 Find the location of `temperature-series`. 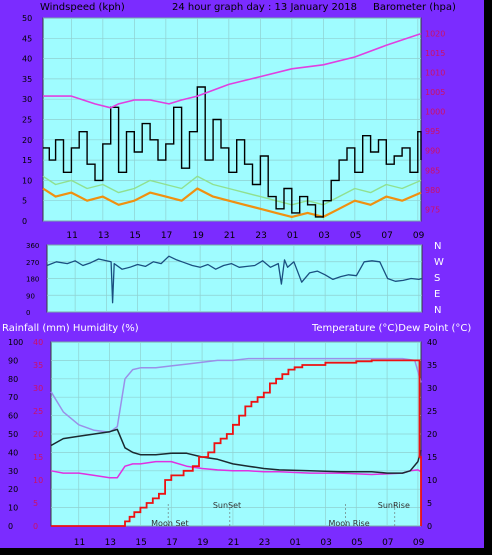

temperature-series is located at coordinates (236, 451).